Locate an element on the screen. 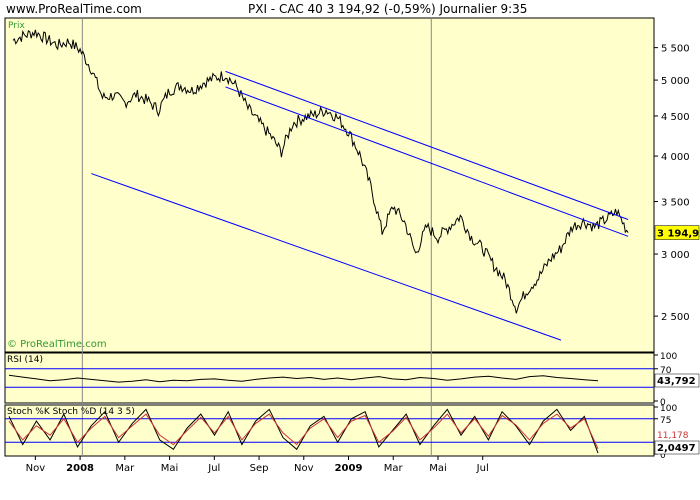 This screenshot has height=500, width=700. site-url: www.ProRealTime.com is located at coordinates (74, 9).